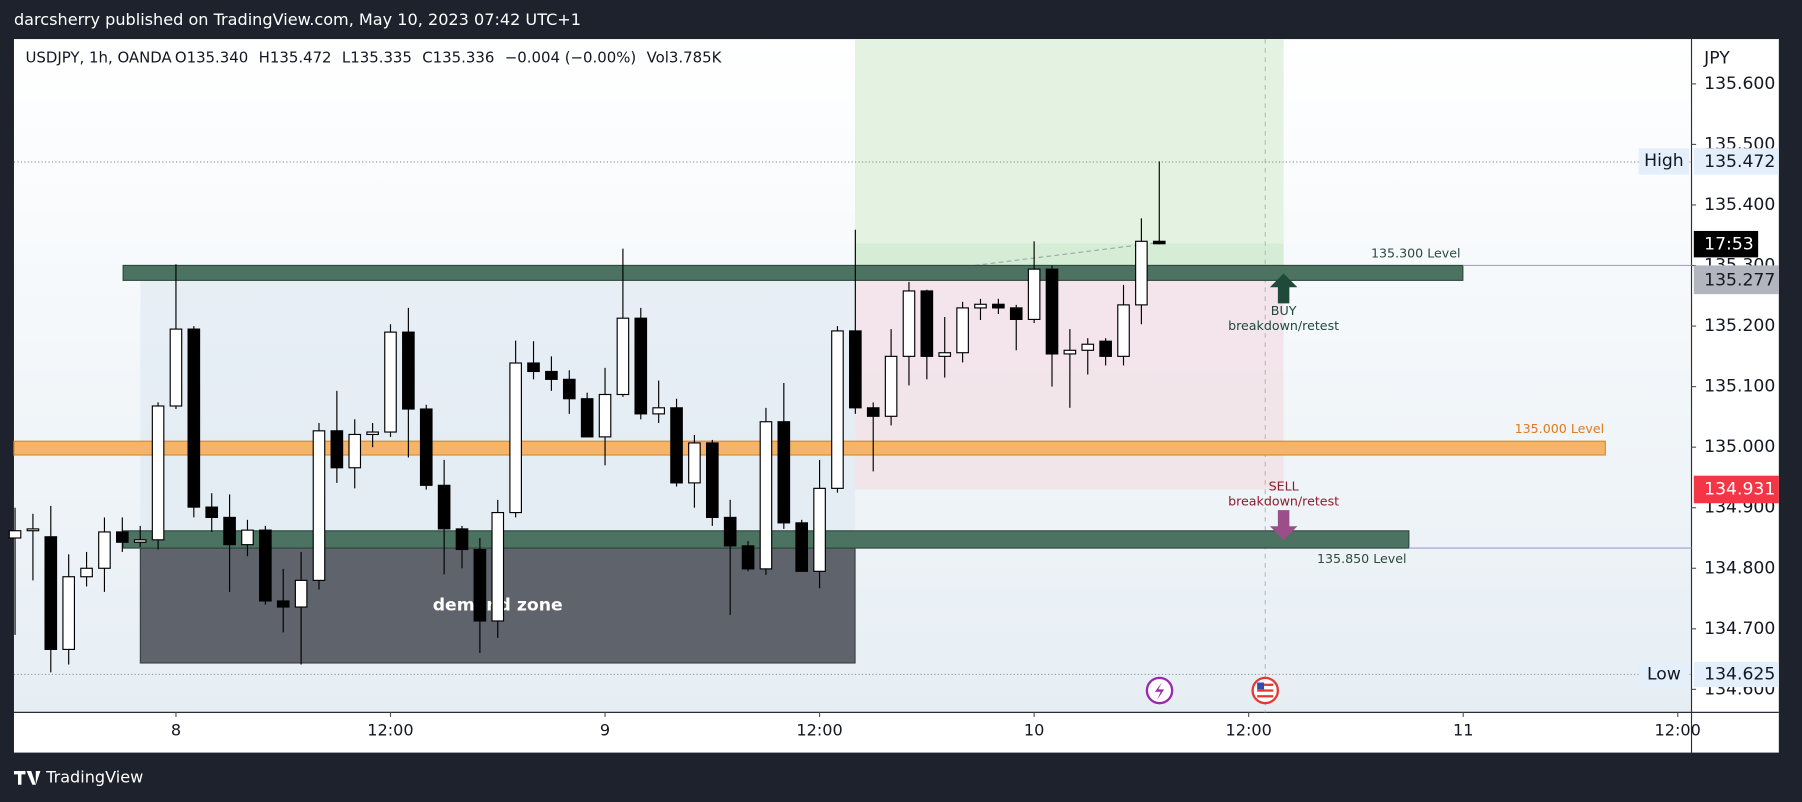 This screenshot has width=1802, height=802. Describe the element at coordinates (1664, 161) in the screenshot. I see `high-label: High` at that location.